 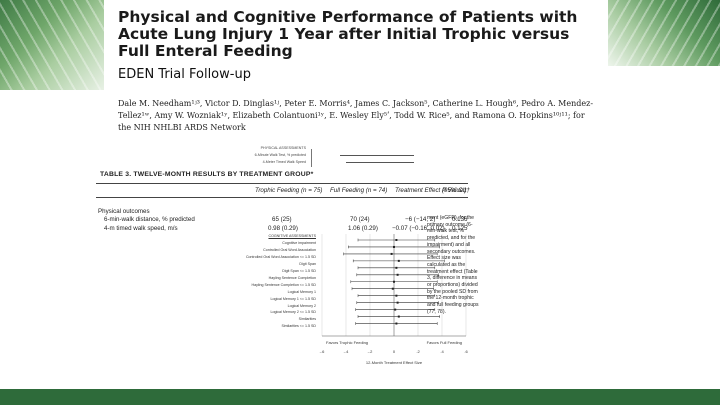 I want to click on table-cell-effect: −6 (−14, 2), so click(x=420, y=219).